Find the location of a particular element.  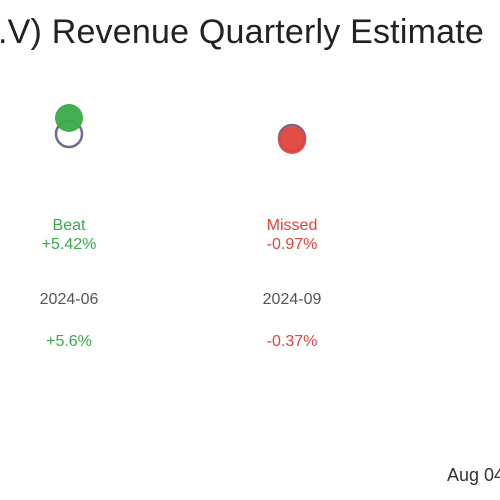

price-change: +5.6% is located at coordinates (69, 341).